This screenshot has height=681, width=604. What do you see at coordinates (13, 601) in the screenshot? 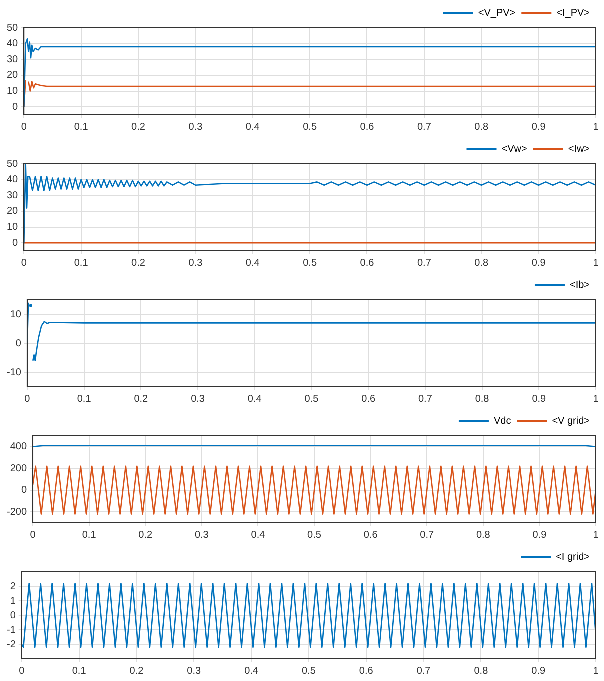
I see `y-tick-label: 1` at bounding box center [13, 601].